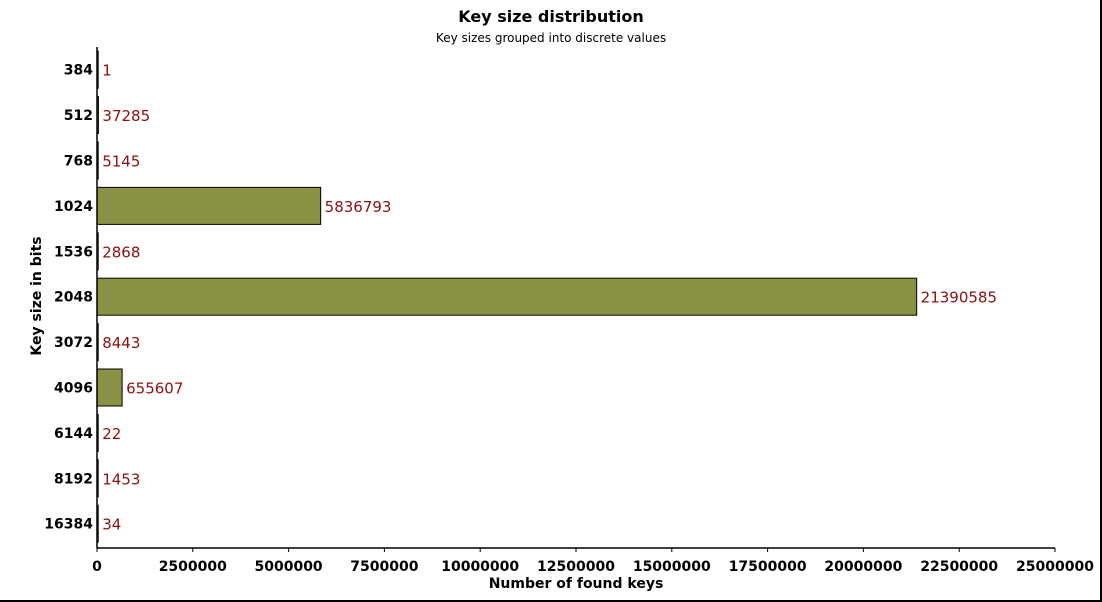 The width and height of the screenshot is (1102, 602). What do you see at coordinates (288, 567) in the screenshot?
I see `x-tick-label: 5000000` at bounding box center [288, 567].